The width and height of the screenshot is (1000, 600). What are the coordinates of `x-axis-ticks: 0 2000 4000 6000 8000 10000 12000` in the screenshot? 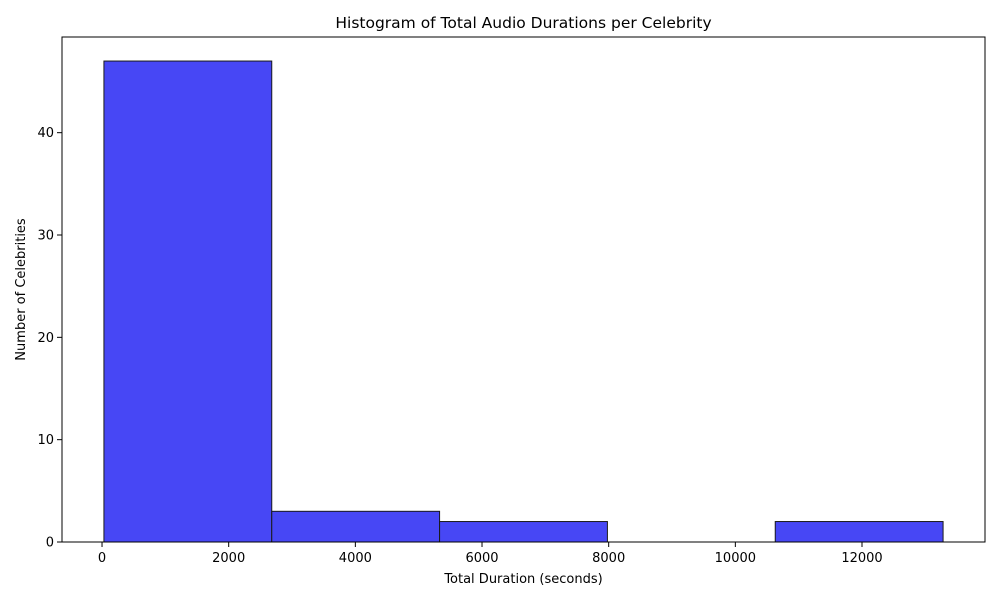 It's located at (490, 554).